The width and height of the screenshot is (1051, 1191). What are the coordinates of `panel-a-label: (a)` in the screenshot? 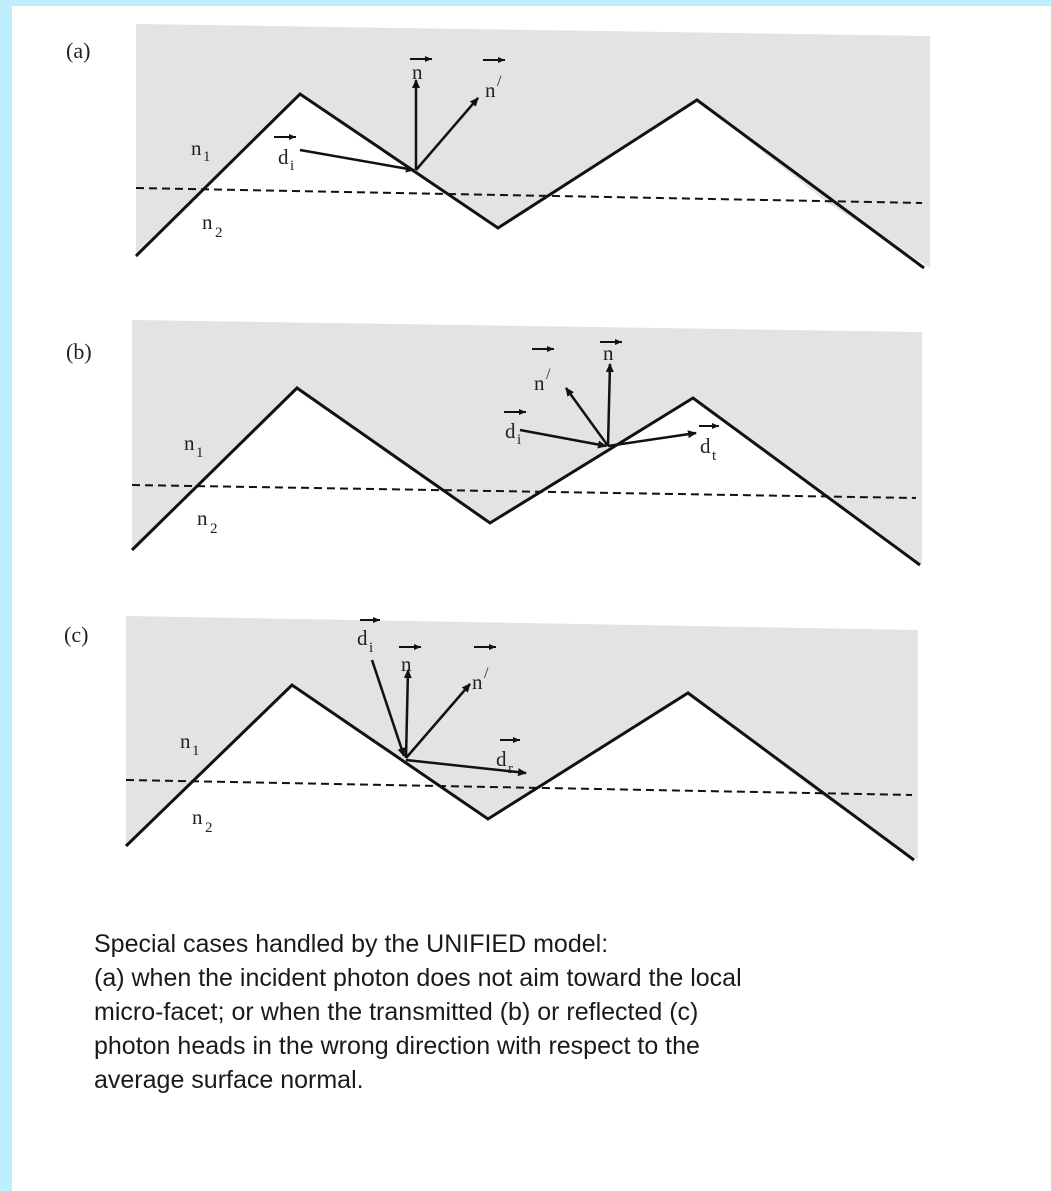 It's located at (78, 50).